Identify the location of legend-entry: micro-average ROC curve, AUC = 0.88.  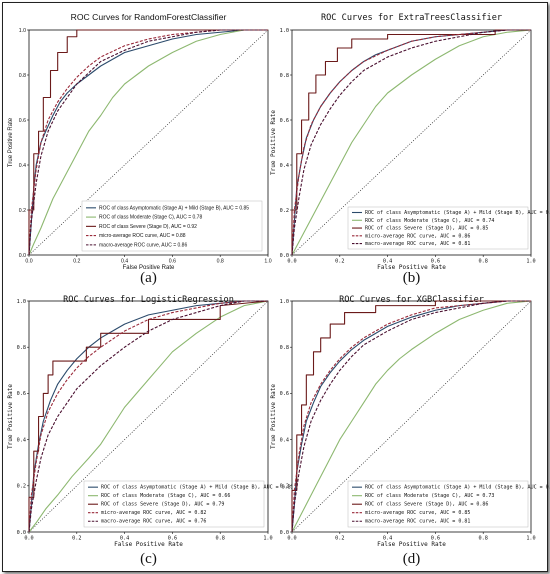
(142, 236).